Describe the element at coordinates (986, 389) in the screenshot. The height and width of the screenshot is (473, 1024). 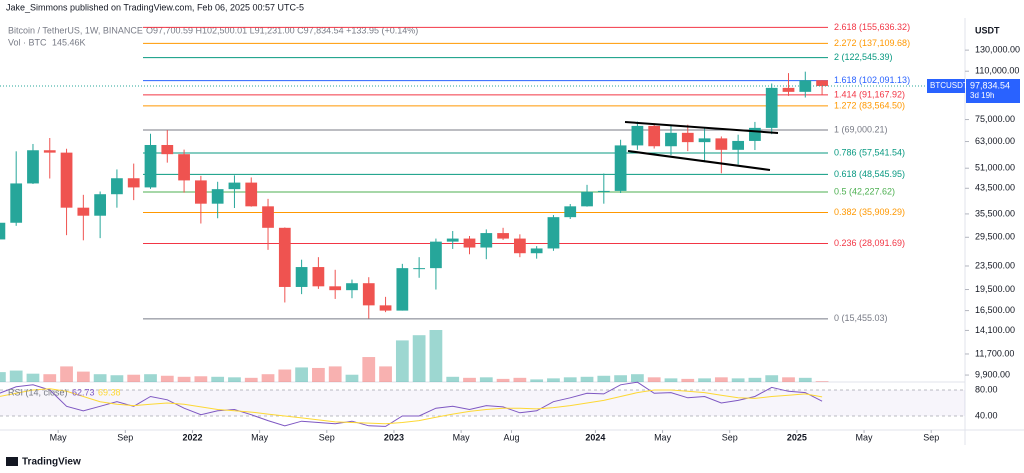
I see `rsi-tick-label: 80.00` at that location.